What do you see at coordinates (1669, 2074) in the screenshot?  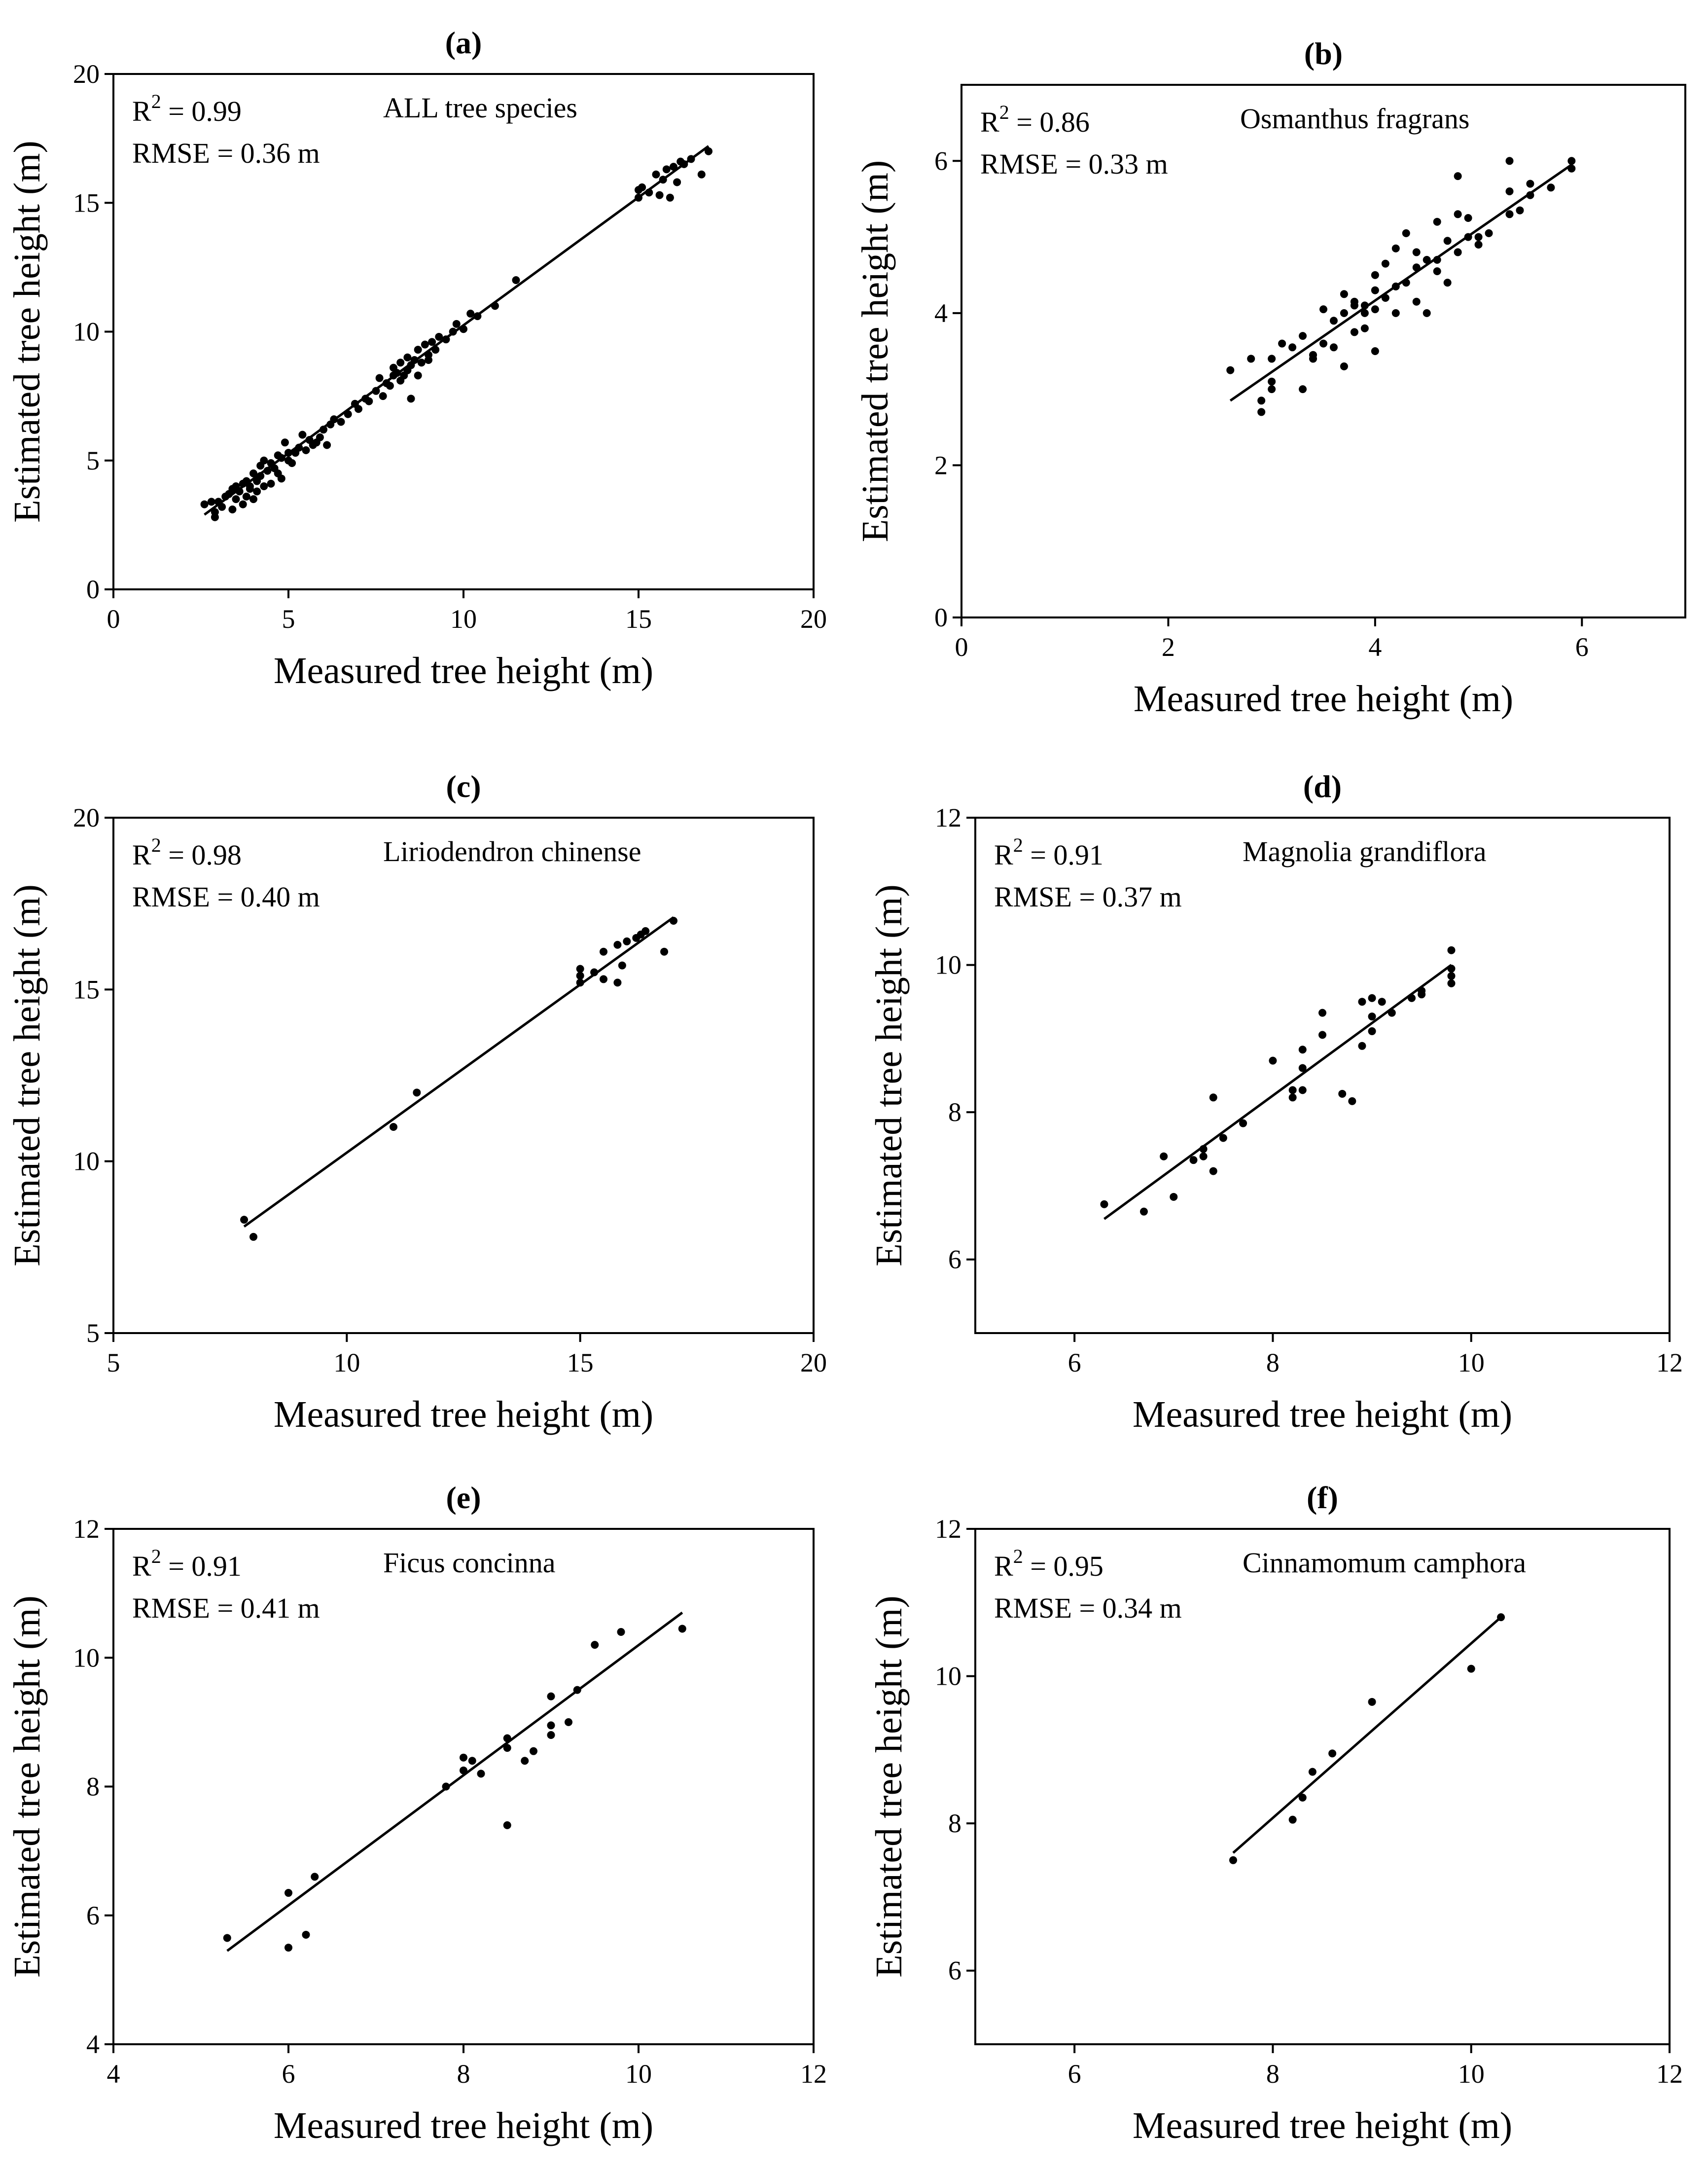 I see `x-tick-label: 12` at bounding box center [1669, 2074].